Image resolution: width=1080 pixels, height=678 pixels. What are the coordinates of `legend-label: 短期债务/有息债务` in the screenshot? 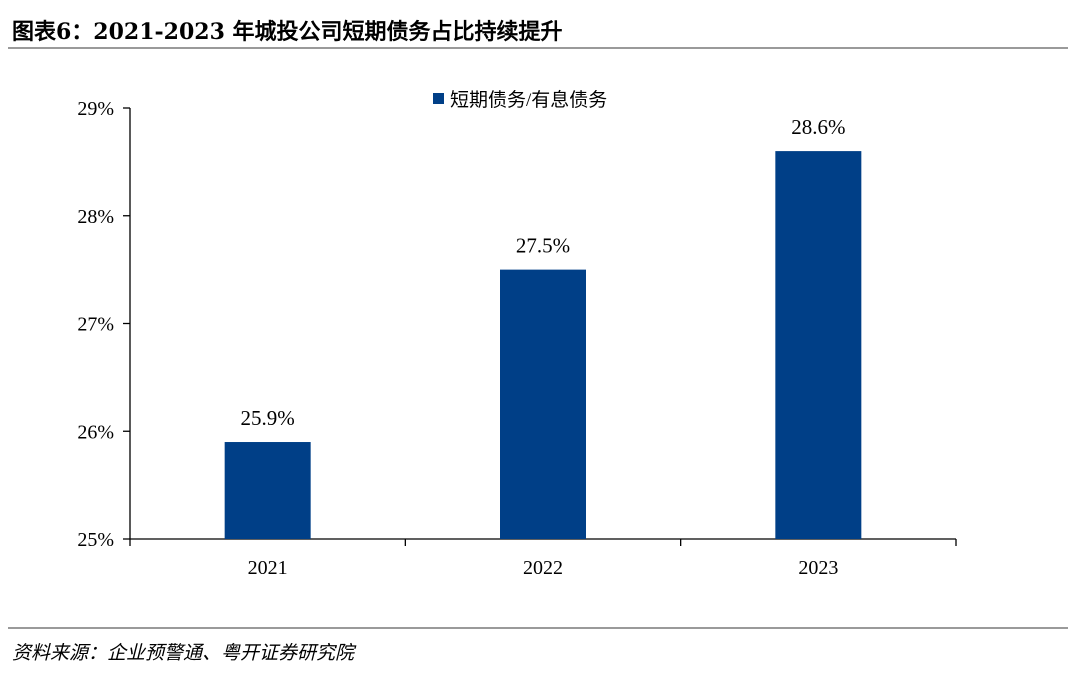 It's located at (528, 100).